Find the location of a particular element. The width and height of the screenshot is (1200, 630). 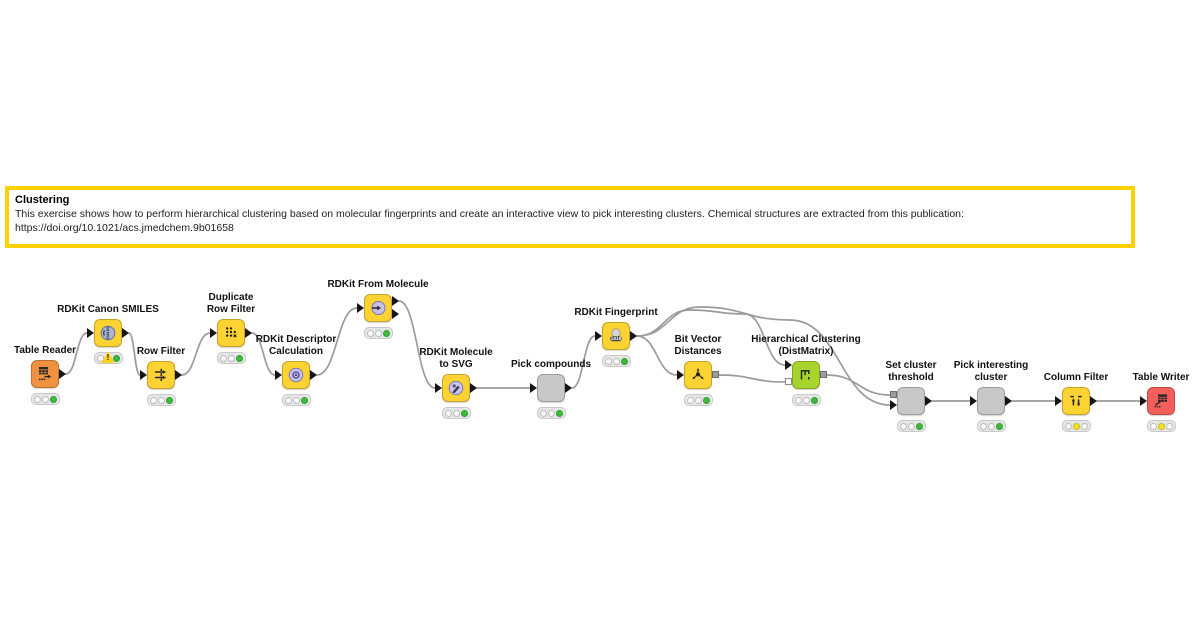

traffic-light-bit-vector-distances is located at coordinates (698, 400).